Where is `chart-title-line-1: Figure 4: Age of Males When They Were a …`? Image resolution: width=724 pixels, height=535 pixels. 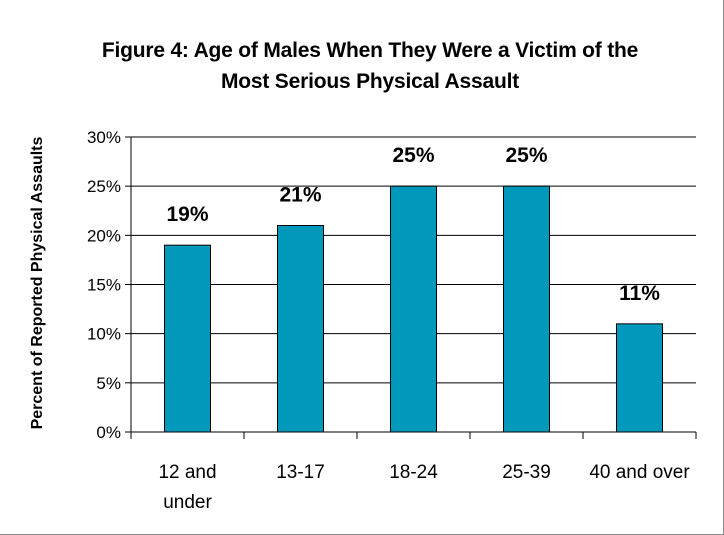 chart-title-line-1: Figure 4: Age of Males When They Were a … is located at coordinates (370, 50).